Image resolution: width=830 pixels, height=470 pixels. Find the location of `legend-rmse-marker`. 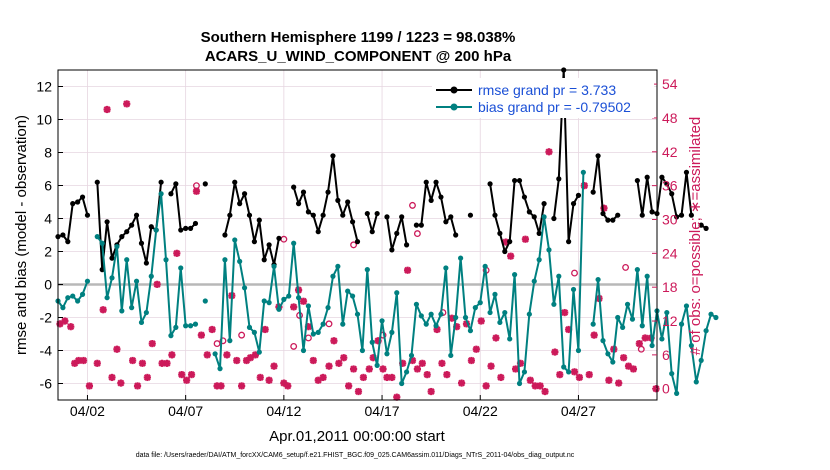

legend-rmse-marker is located at coordinates (454, 90).